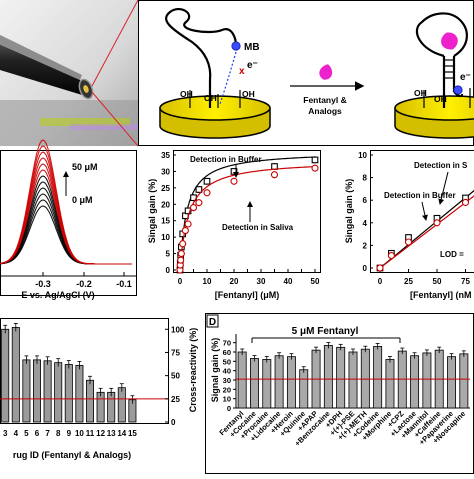 Image resolution: width=474 pixels, height=479 pixels. Describe the element at coordinates (365, 245) in the screenshot. I see `linear-ytick-label: 2` at that location.